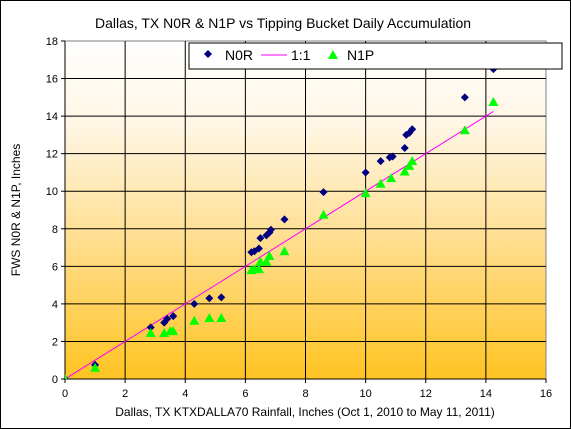 The width and height of the screenshot is (571, 429). What do you see at coordinates (305, 394) in the screenshot?
I see `x-tick-label: 8` at bounding box center [305, 394].